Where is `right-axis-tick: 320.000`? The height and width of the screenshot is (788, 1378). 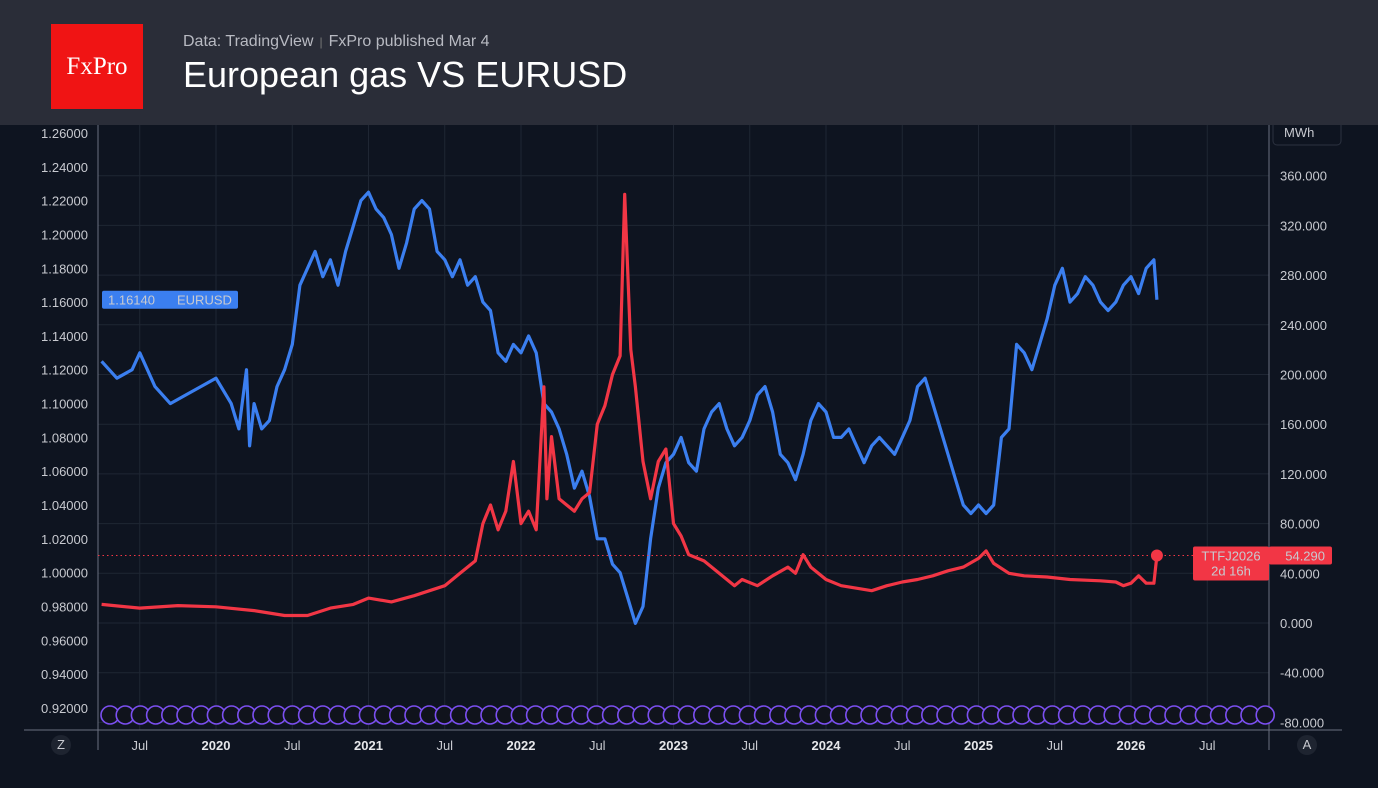 right-axis-tick: 320.000 is located at coordinates (1303, 225).